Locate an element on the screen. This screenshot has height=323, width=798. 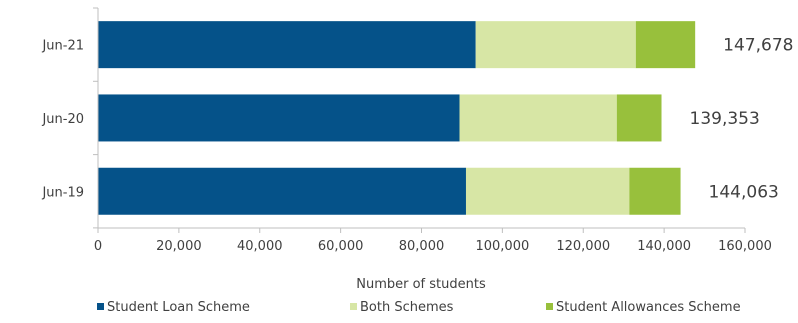
x-axis-label: Number of students is located at coordinates (421, 284).